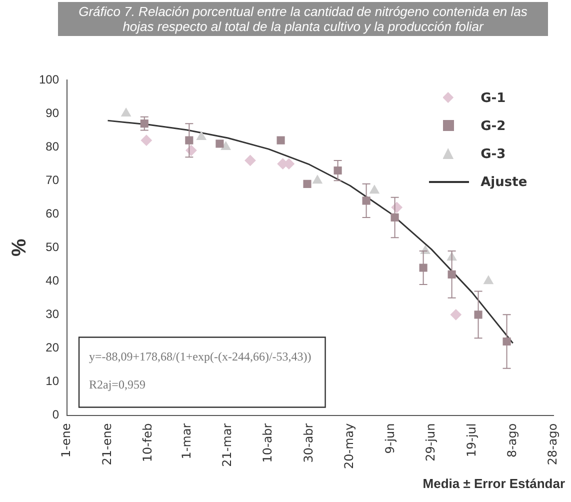  I want to click on legend-label: G-1, so click(493, 98).